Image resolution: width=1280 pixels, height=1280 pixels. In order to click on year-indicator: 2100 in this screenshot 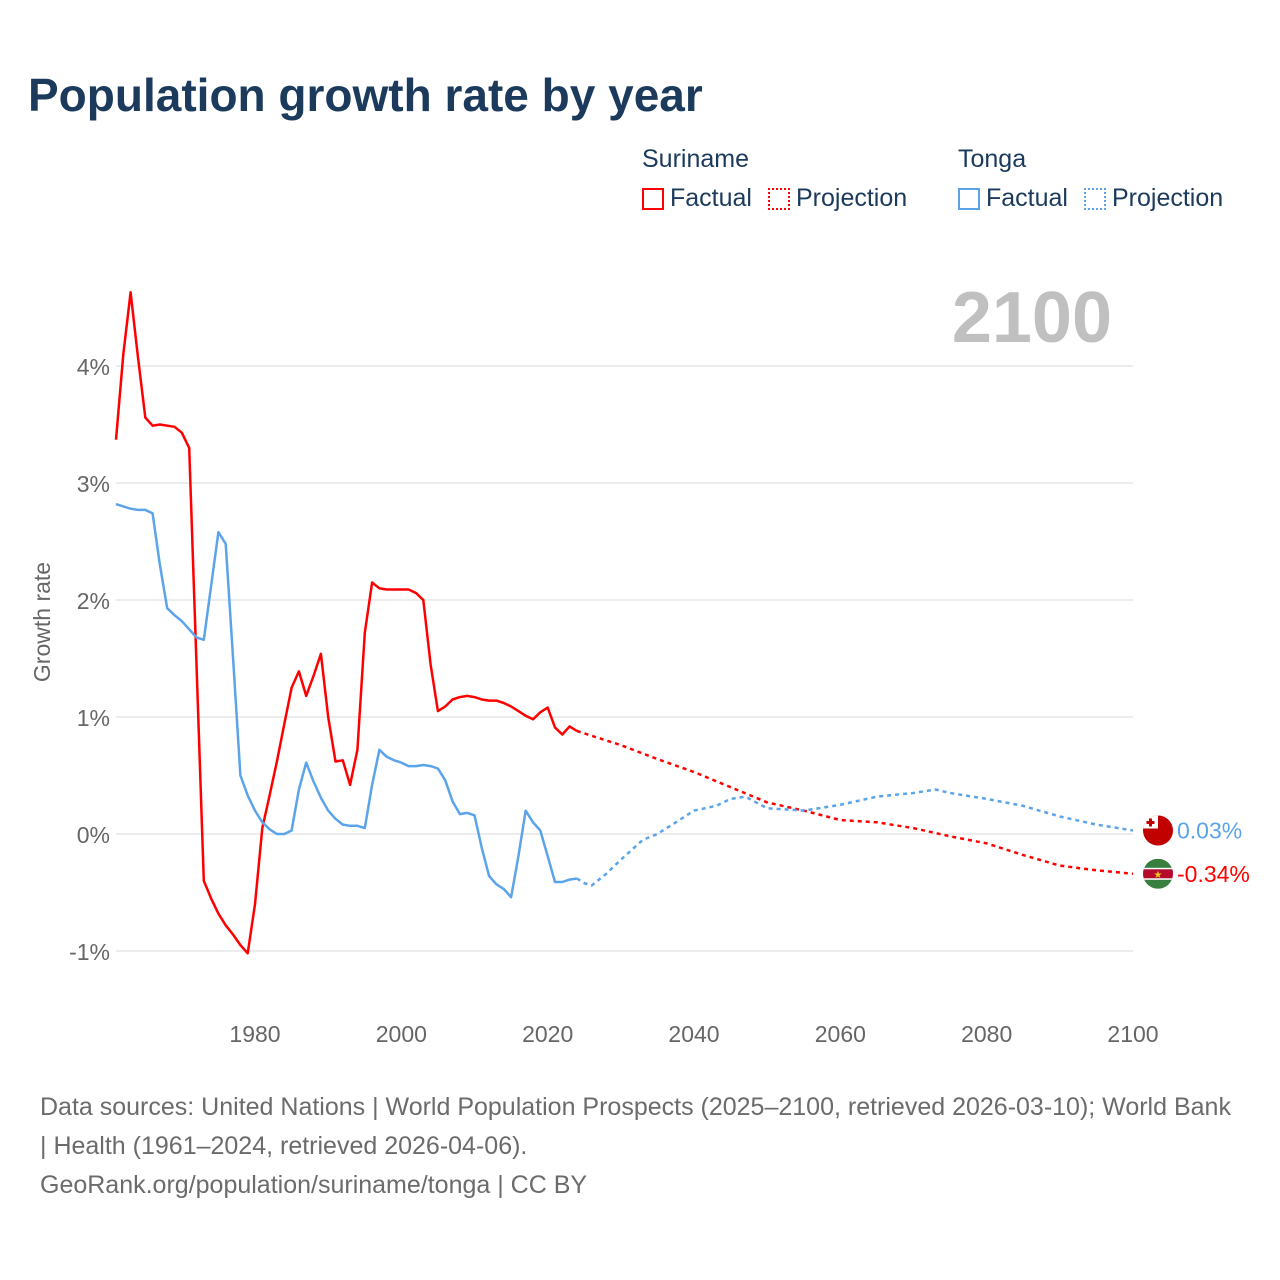, I will do `click(1032, 318)`.